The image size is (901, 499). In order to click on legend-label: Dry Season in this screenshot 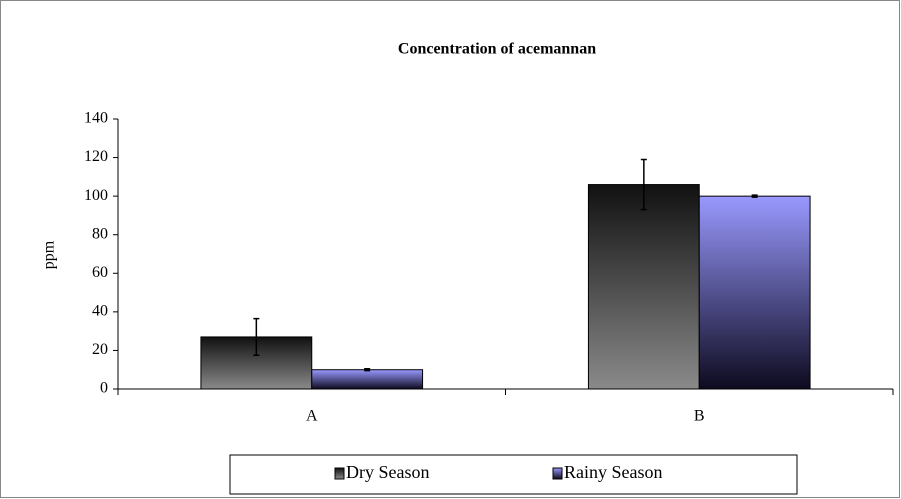, I will do `click(388, 472)`.